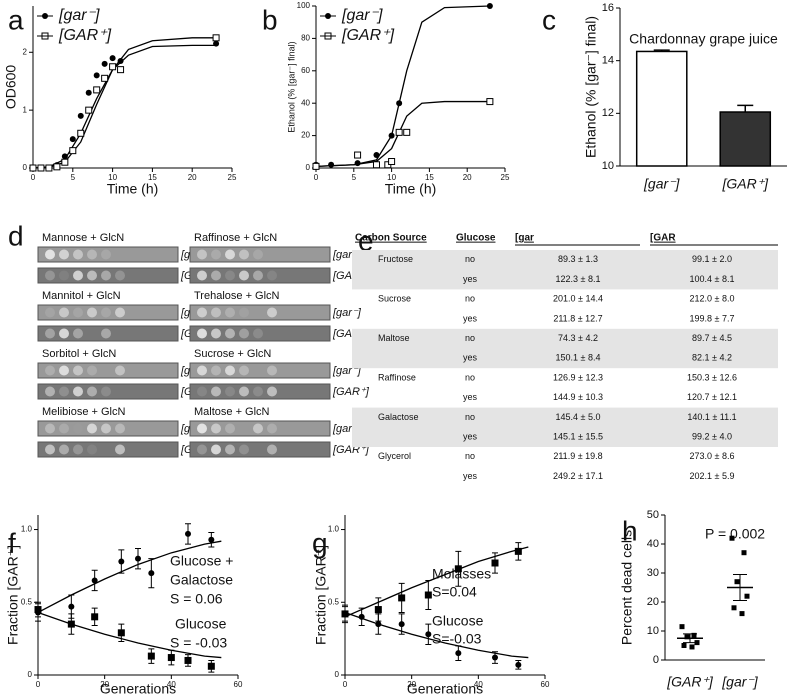 This screenshot has height=697, width=800. Describe the element at coordinates (565, 270) in the screenshot. I see `row-band` at that location.